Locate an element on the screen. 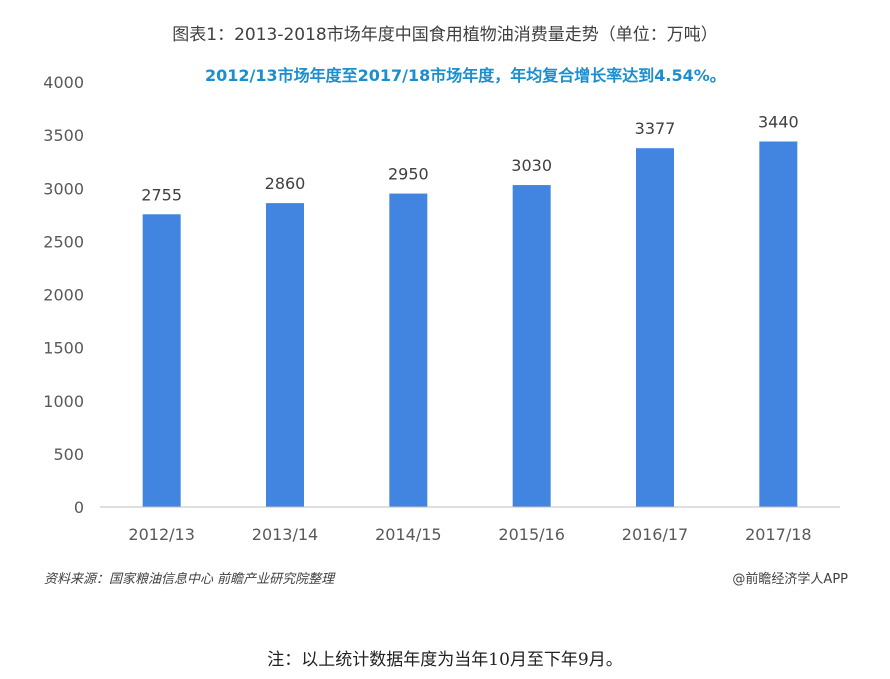  y-tick-label-4: 2000 is located at coordinates (63, 295).